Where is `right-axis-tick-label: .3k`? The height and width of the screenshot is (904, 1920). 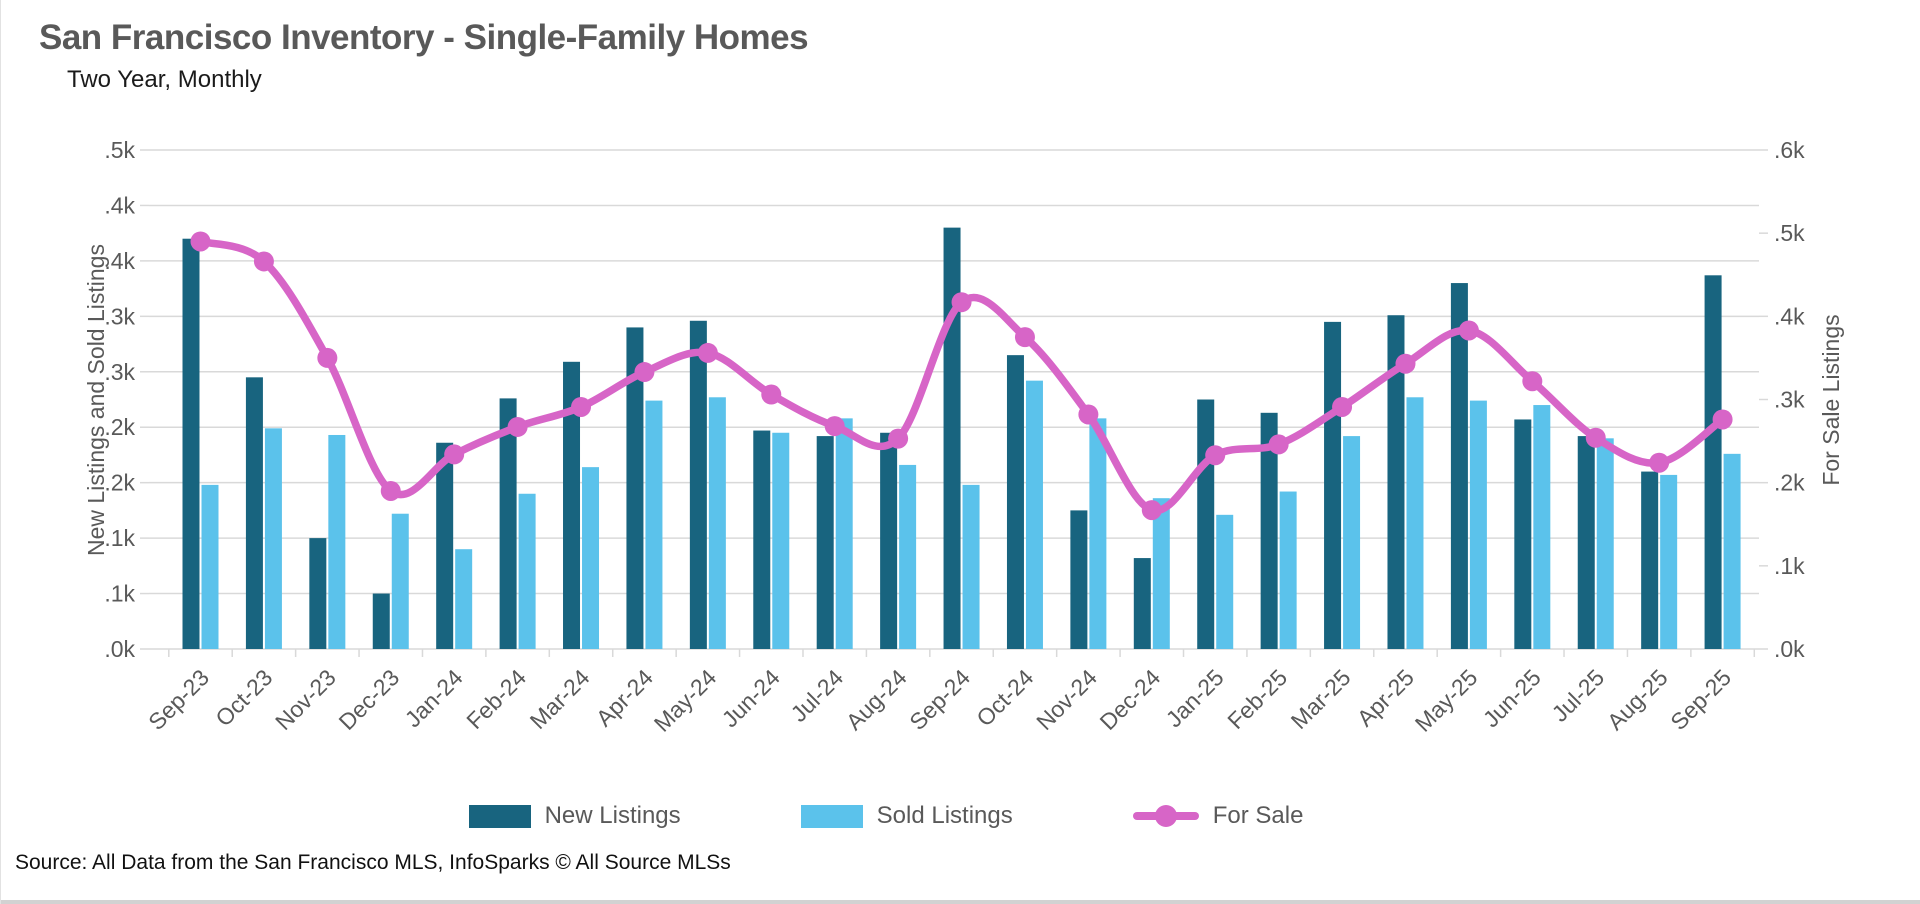
right-axis-tick-label: .3k is located at coordinates (1789, 400).